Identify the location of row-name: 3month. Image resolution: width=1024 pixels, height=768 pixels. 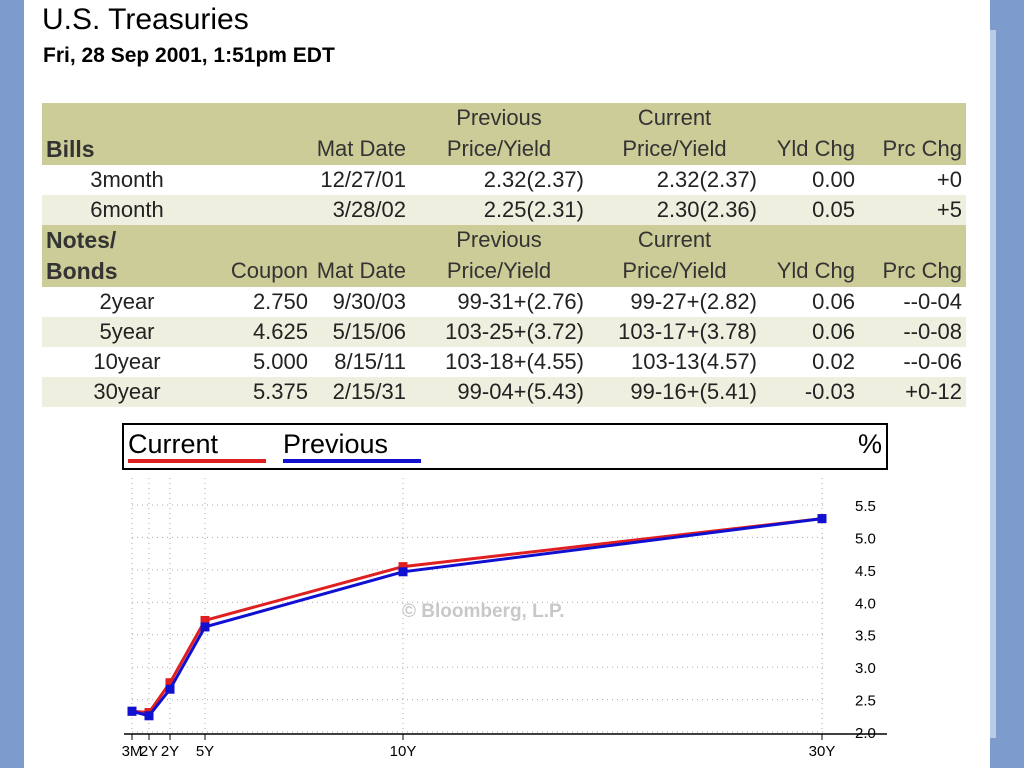
(127, 180).